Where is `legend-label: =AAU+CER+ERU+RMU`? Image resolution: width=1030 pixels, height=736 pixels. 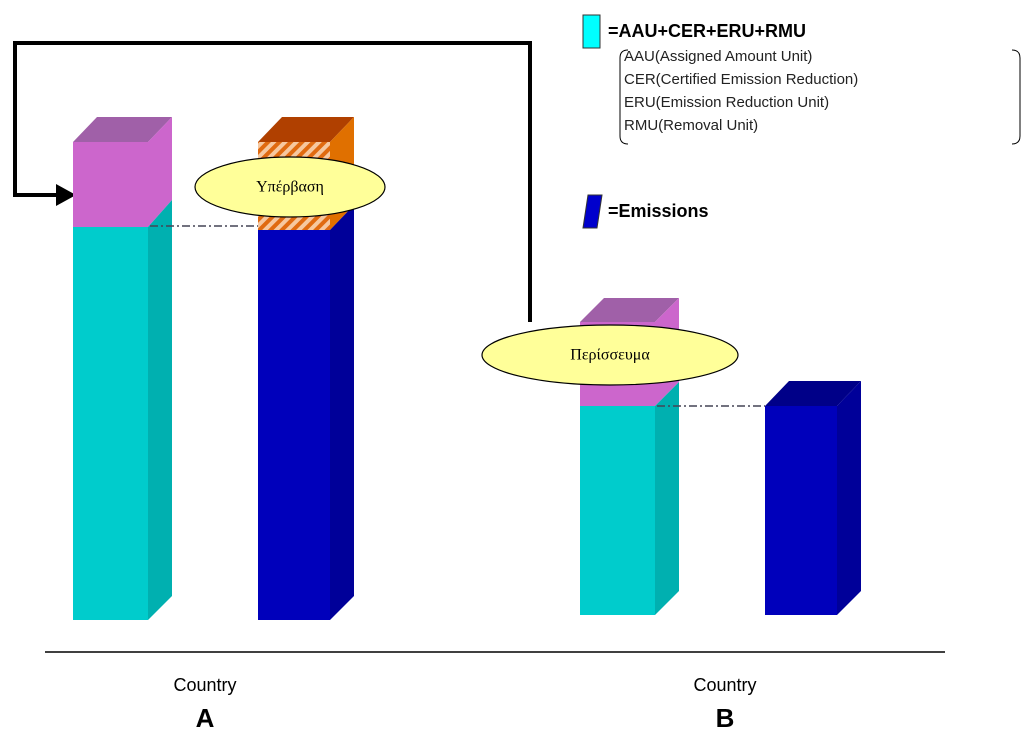
legend-label: =AAU+CER+ERU+RMU is located at coordinates (707, 31).